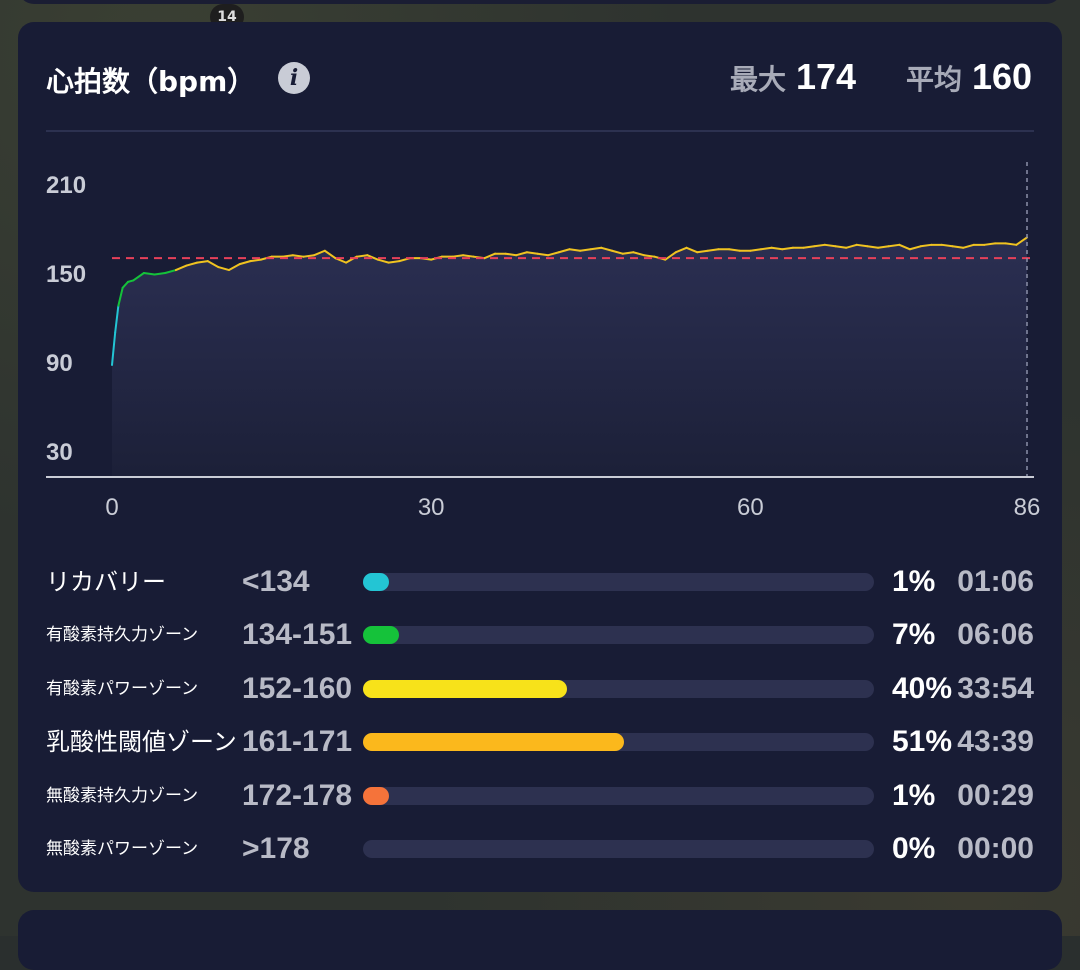 The width and height of the screenshot is (1080, 970). I want to click on y-tick-label: 30, so click(59, 452).